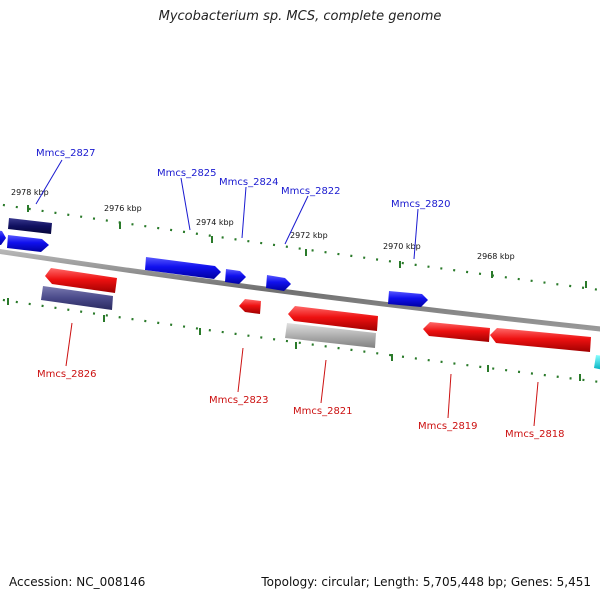 The width and height of the screenshot is (600, 600). Describe the element at coordinates (28, 243) in the screenshot. I see `gene-arrow-forward-a` at that location.